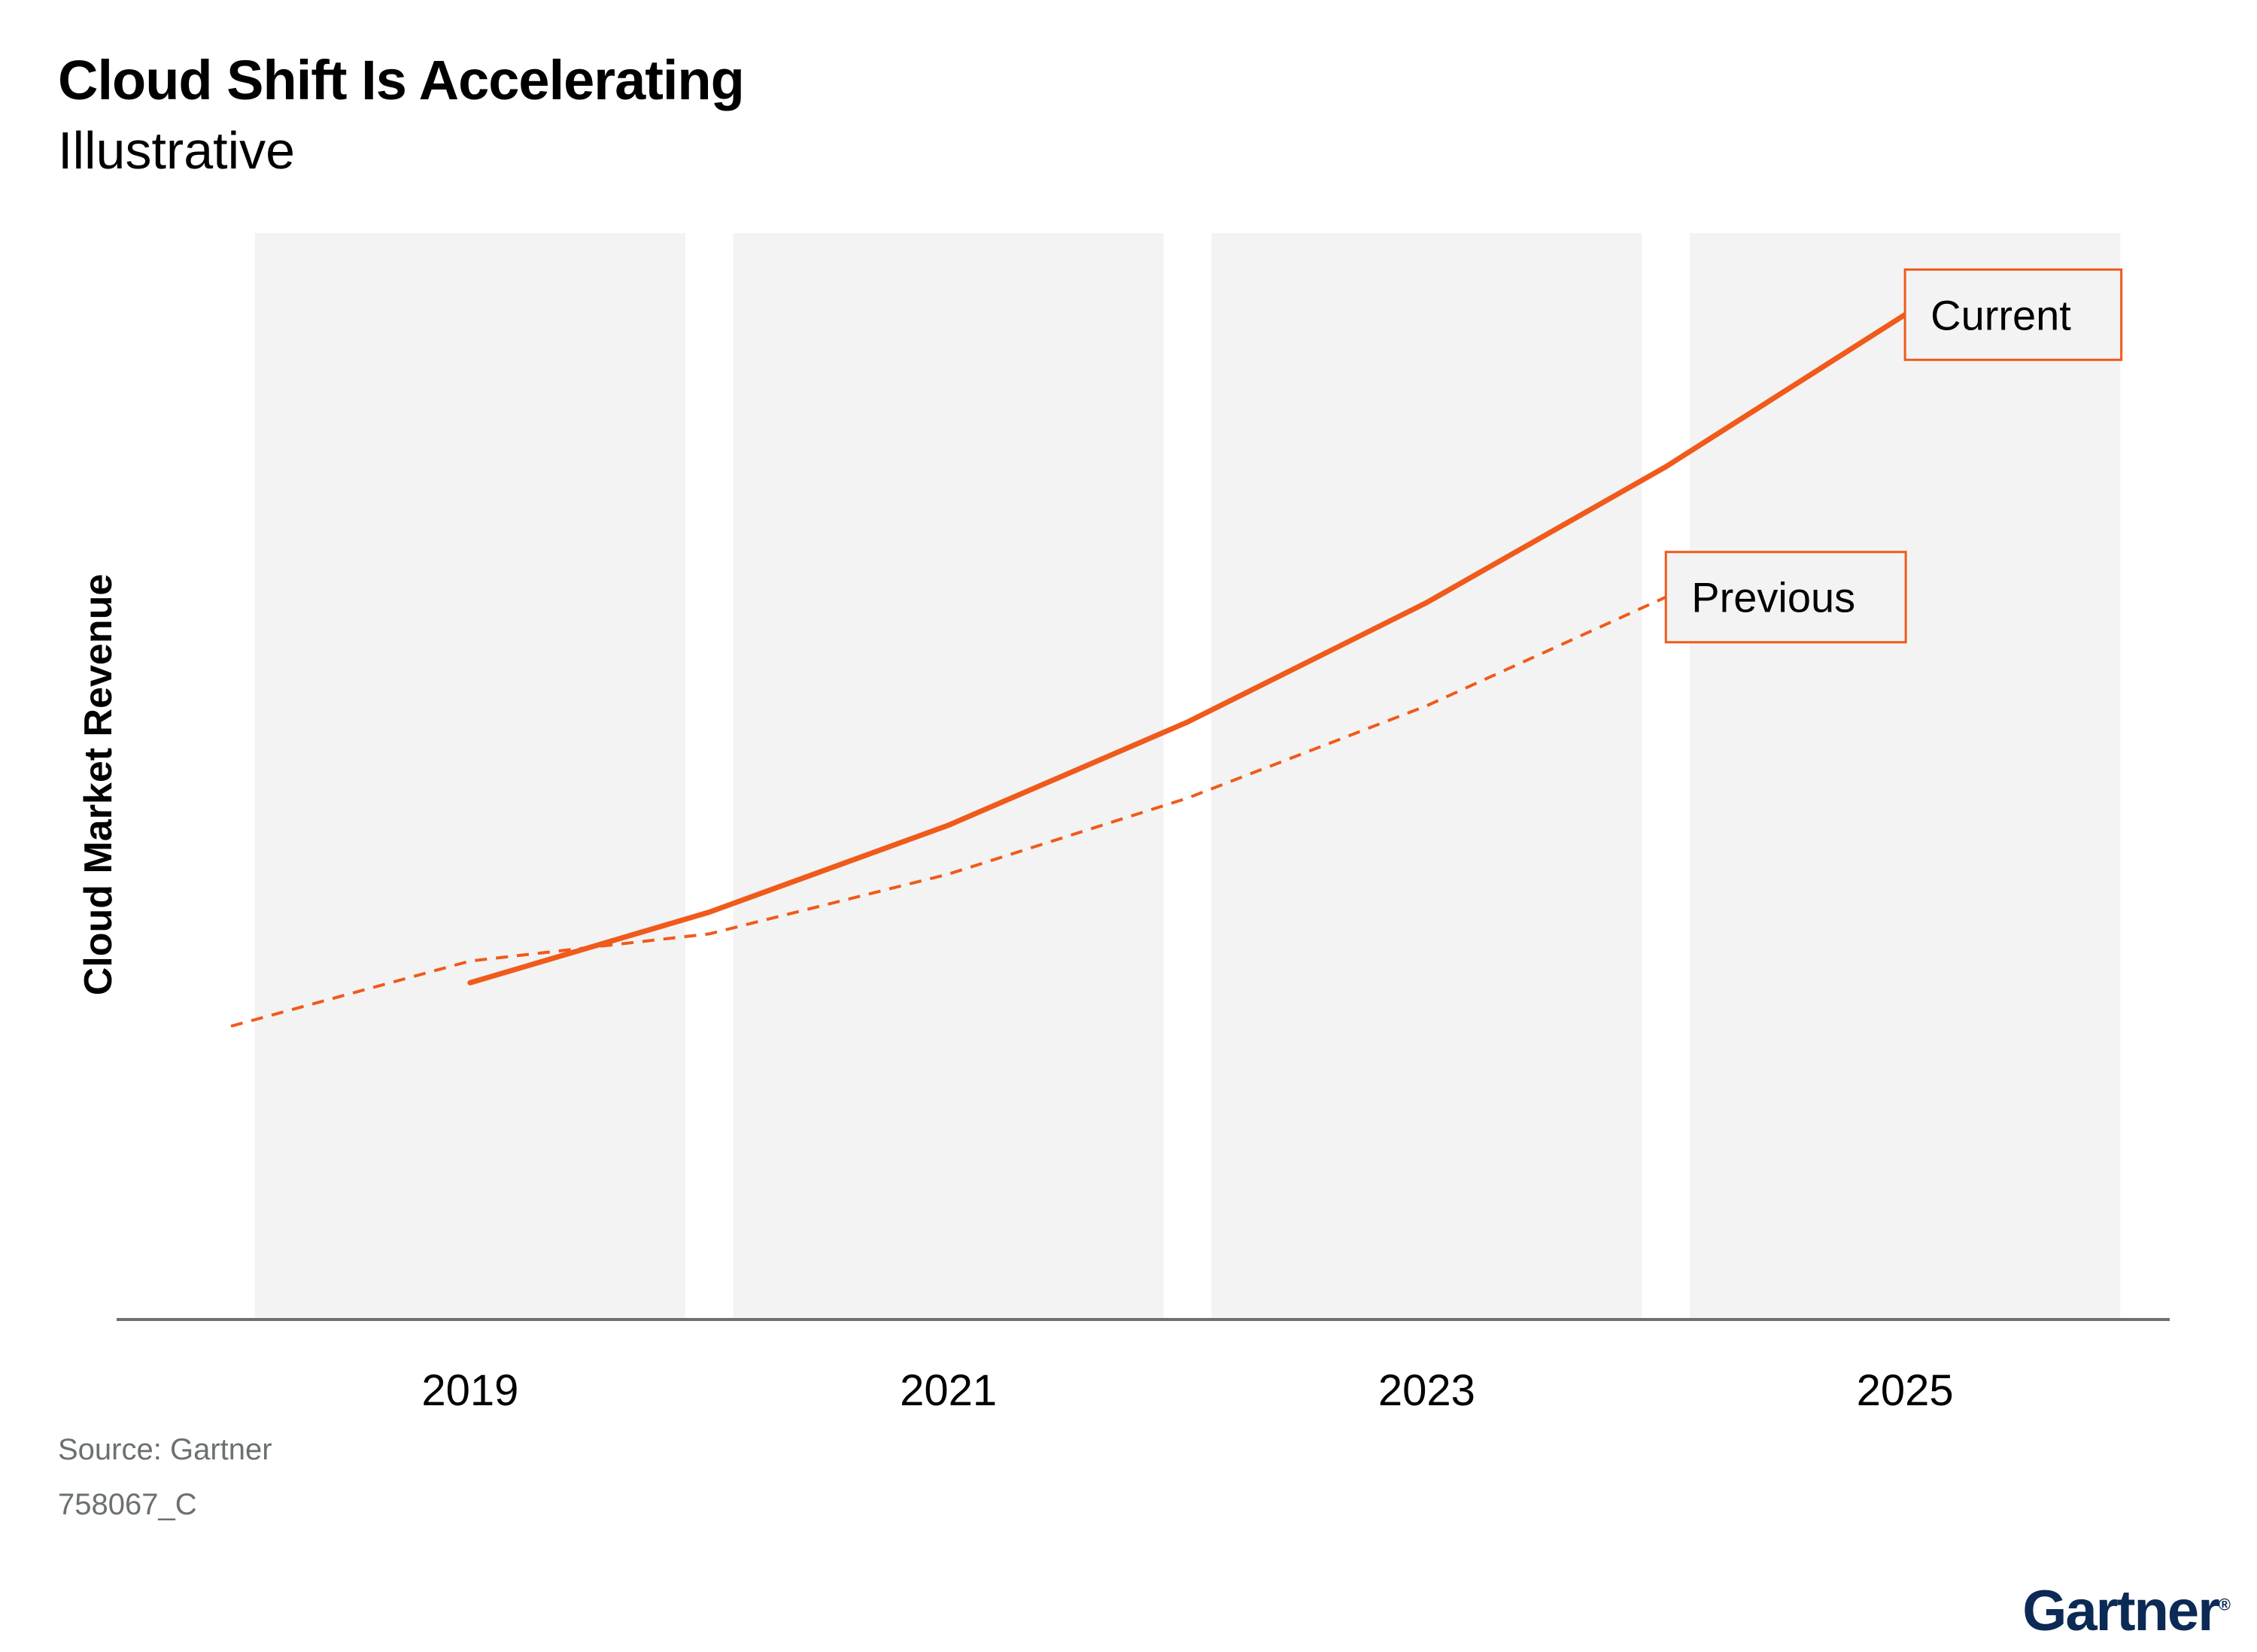 This screenshot has height=1652, width=2257. I want to click on x-tick-label: 2023, so click(1426, 1391).